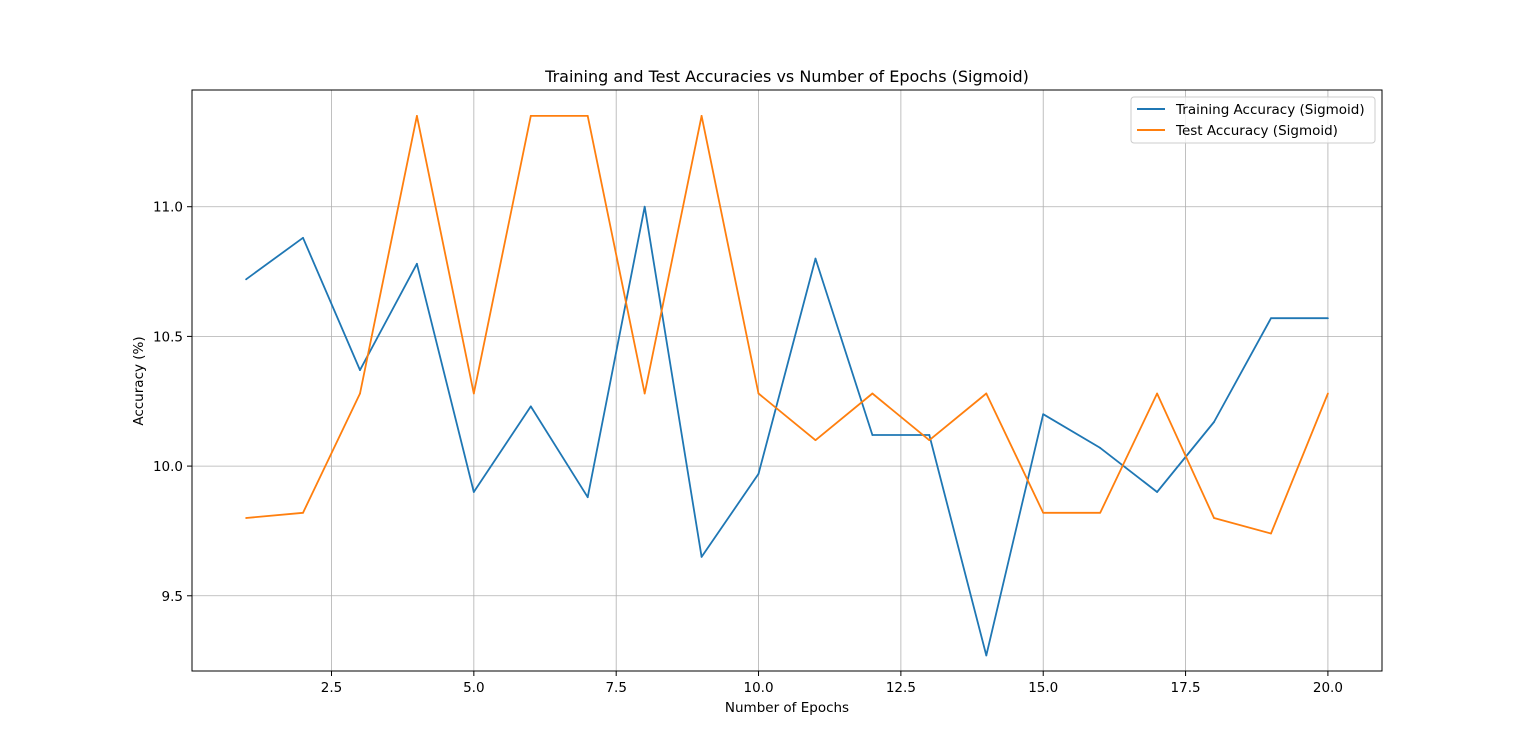 This screenshot has height=754, width=1536. What do you see at coordinates (1270, 110) in the screenshot?
I see `legend-label-training: Training Accuracy (Sigmoid)` at bounding box center [1270, 110].